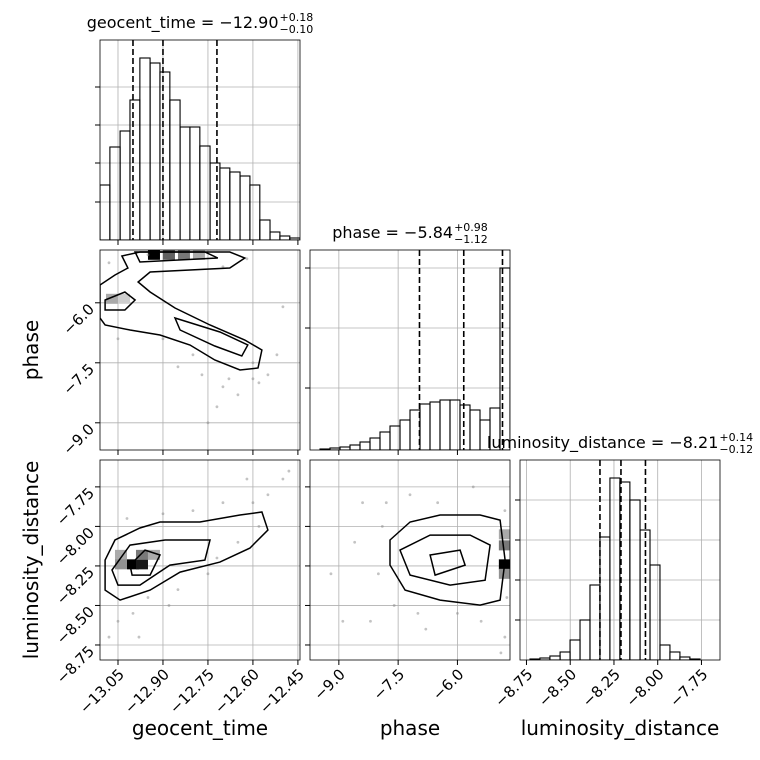 Image resolution: width=760 pixels, height=760 pixels. I want to click on panel: phase = −5.84 +0.98−1.12, so click(408, 338).